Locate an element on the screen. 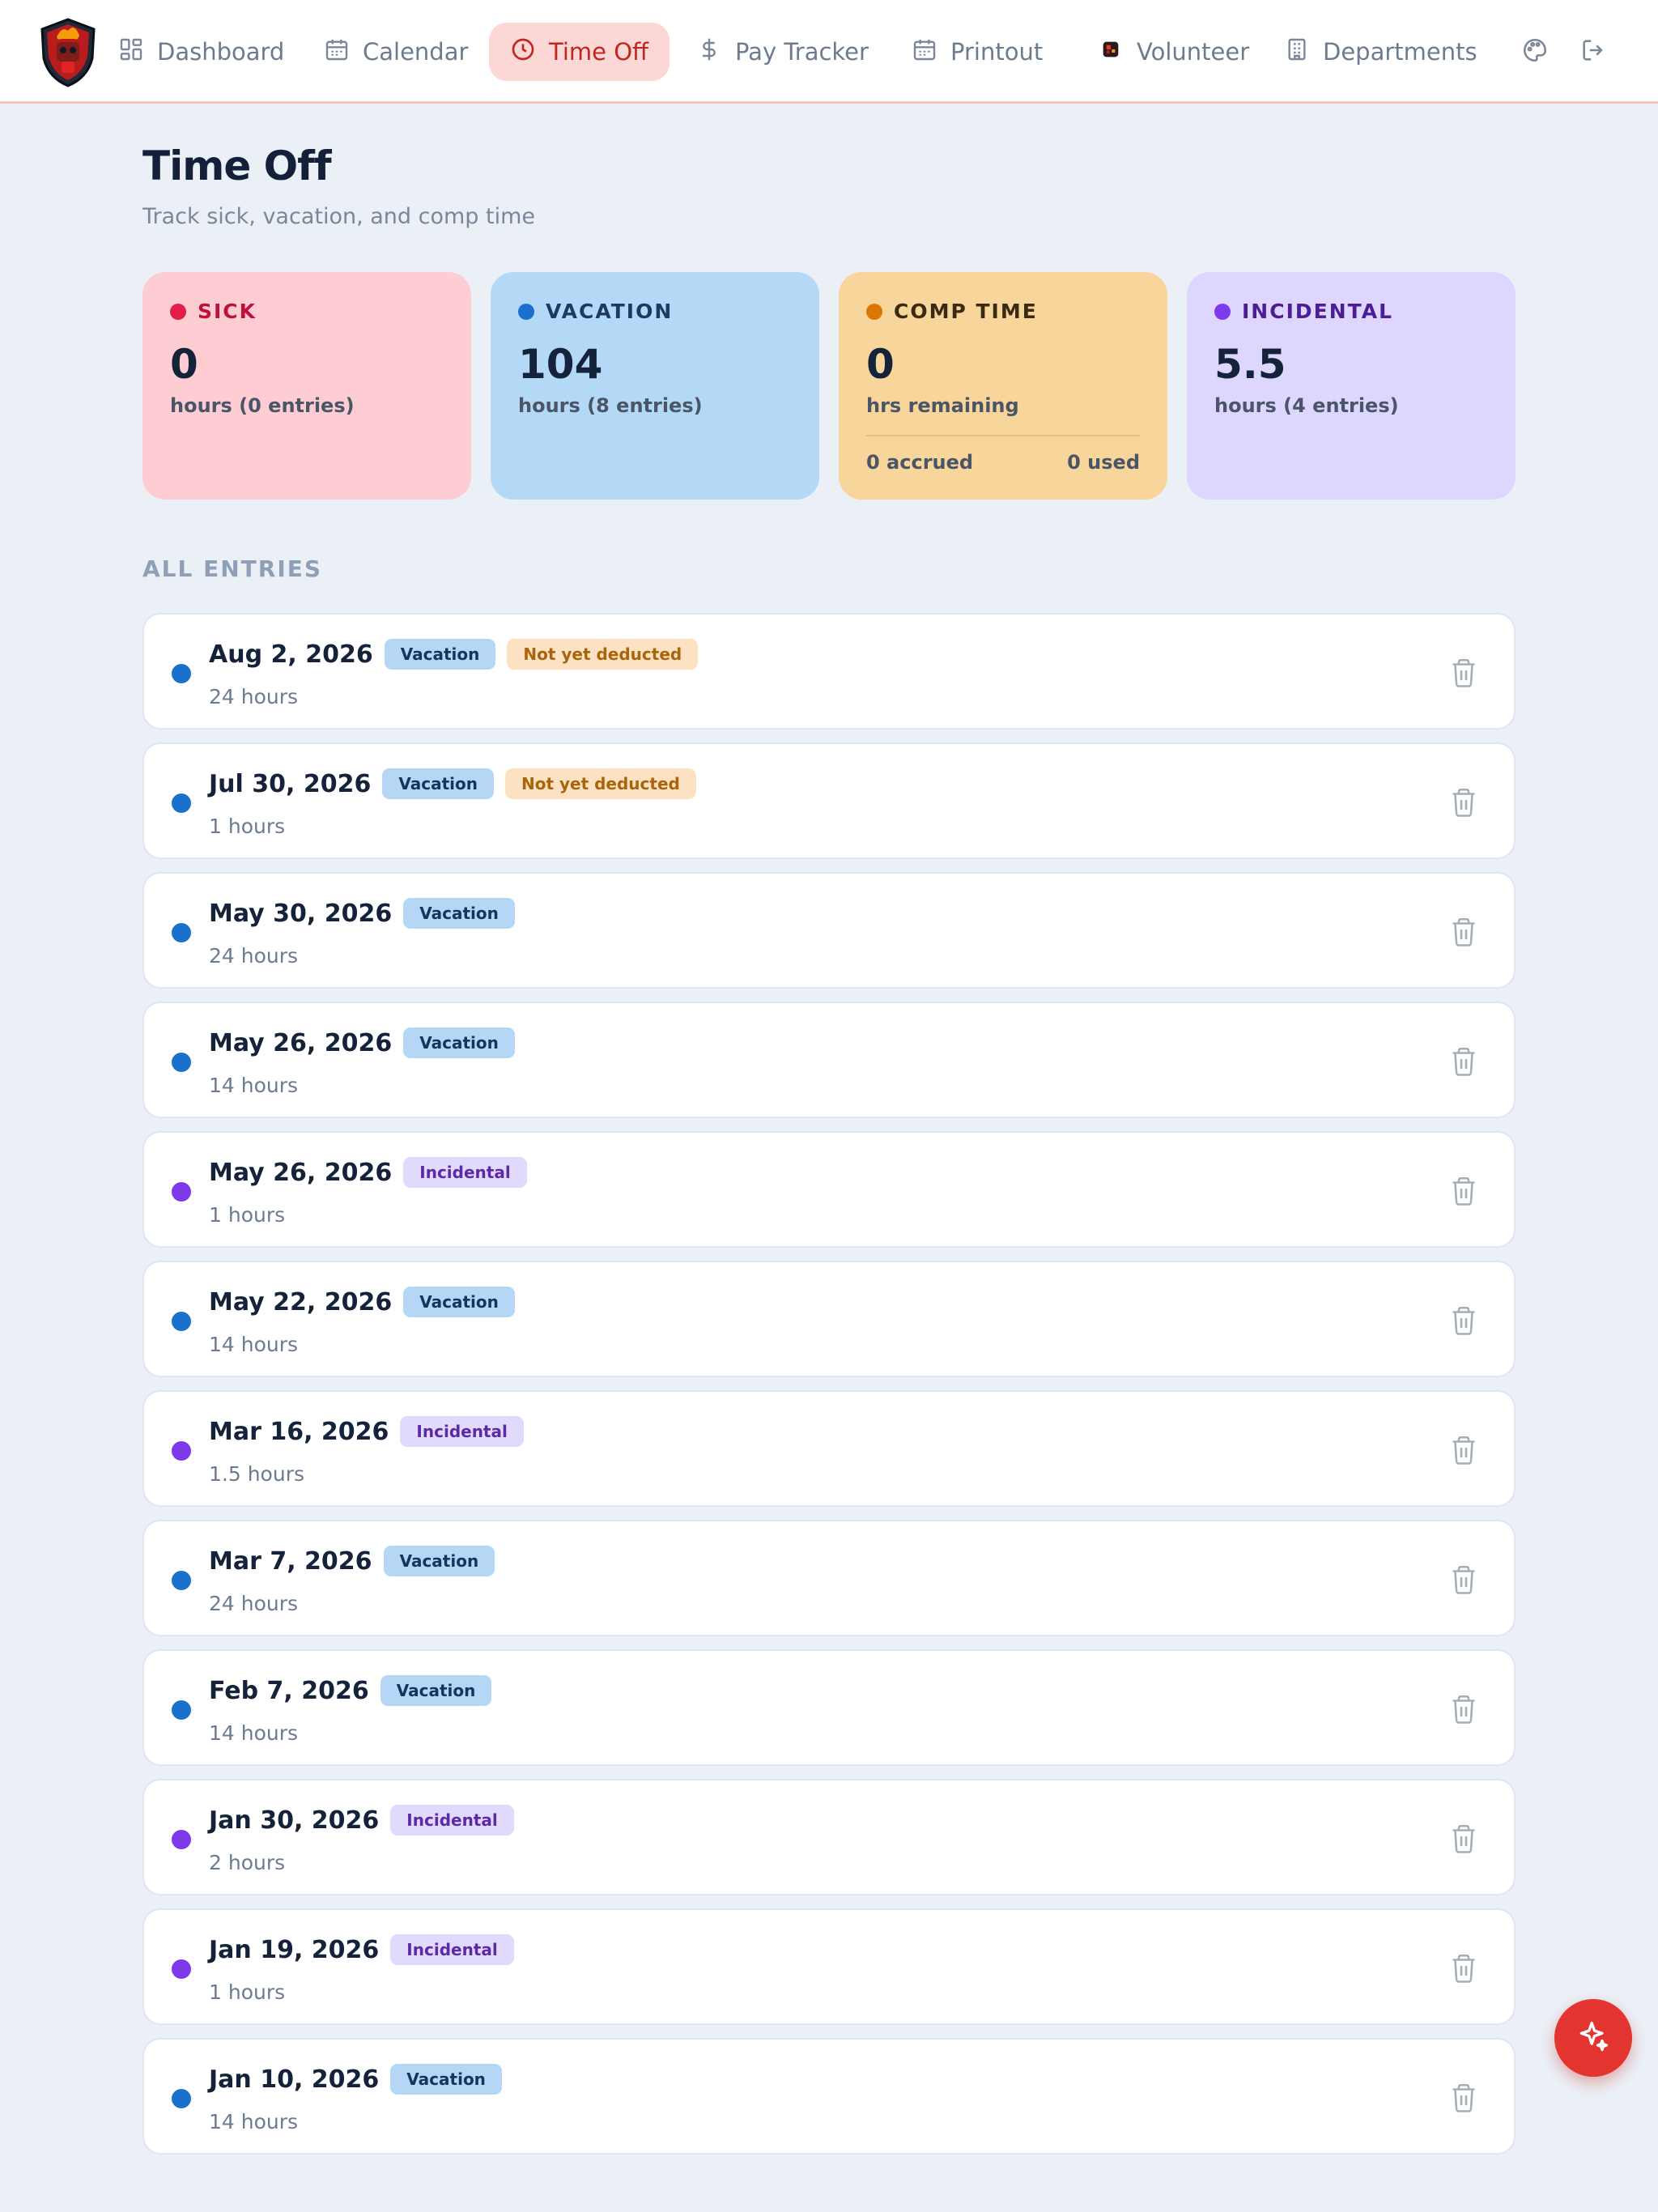 This screenshot has width=1658, height=2212. entry-heading: Jan 30, 2026 Incidental is located at coordinates (361, 1821).